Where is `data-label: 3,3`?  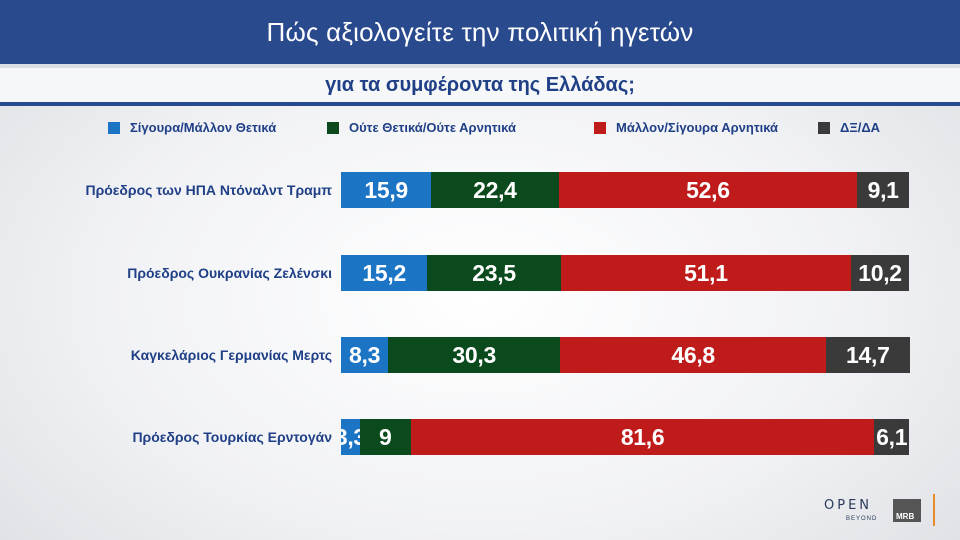
data-label: 3,3 is located at coordinates (350, 436).